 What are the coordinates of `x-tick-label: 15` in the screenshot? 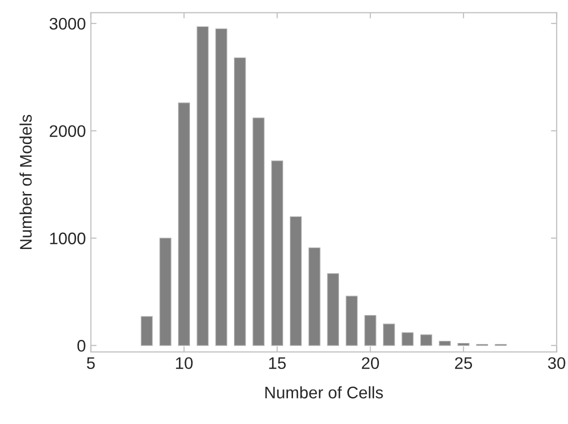 It's located at (277, 363).